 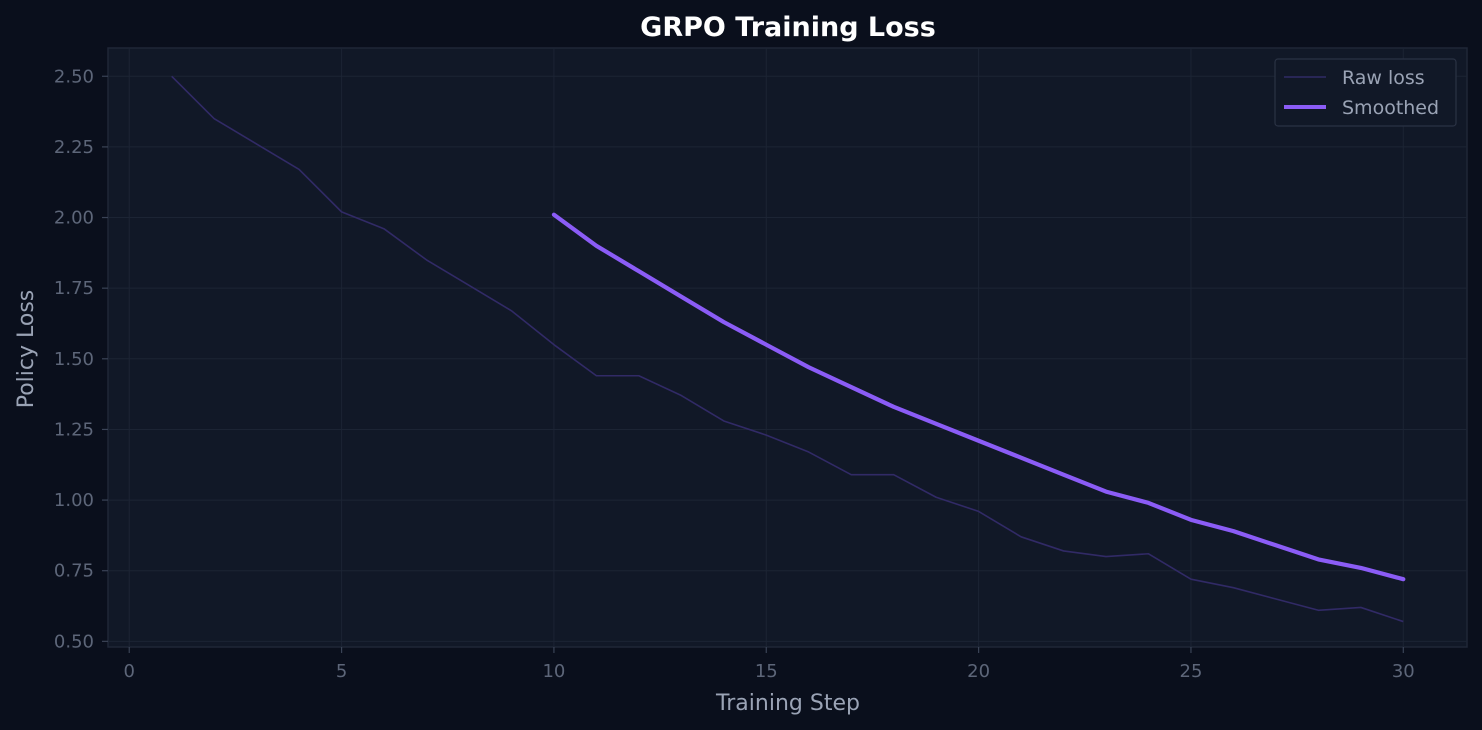 I want to click on legend-label-smoothed: Smoothed, so click(x=1390, y=108).